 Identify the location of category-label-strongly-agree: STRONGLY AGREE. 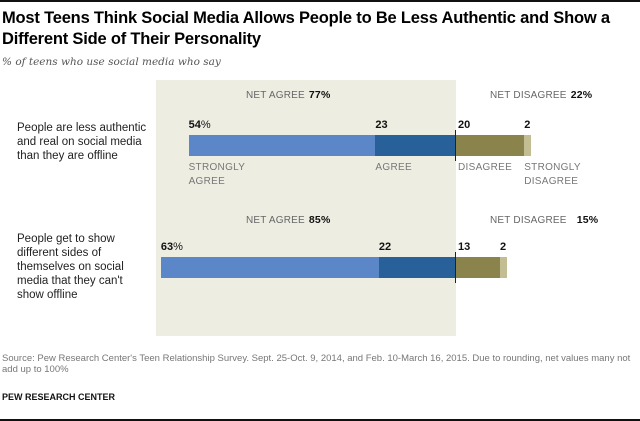
(217, 174).